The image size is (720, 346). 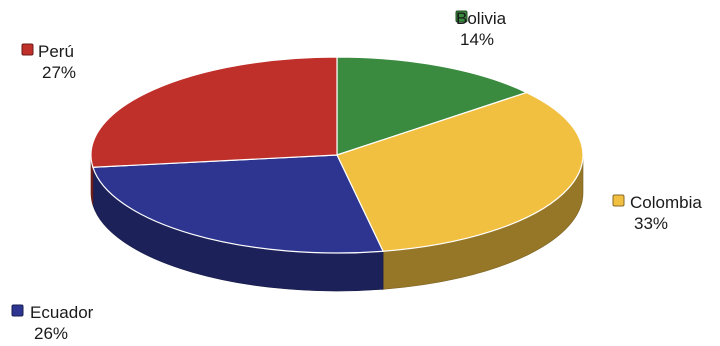 I want to click on slice-label-colombia: Colombia, so click(x=666, y=202).